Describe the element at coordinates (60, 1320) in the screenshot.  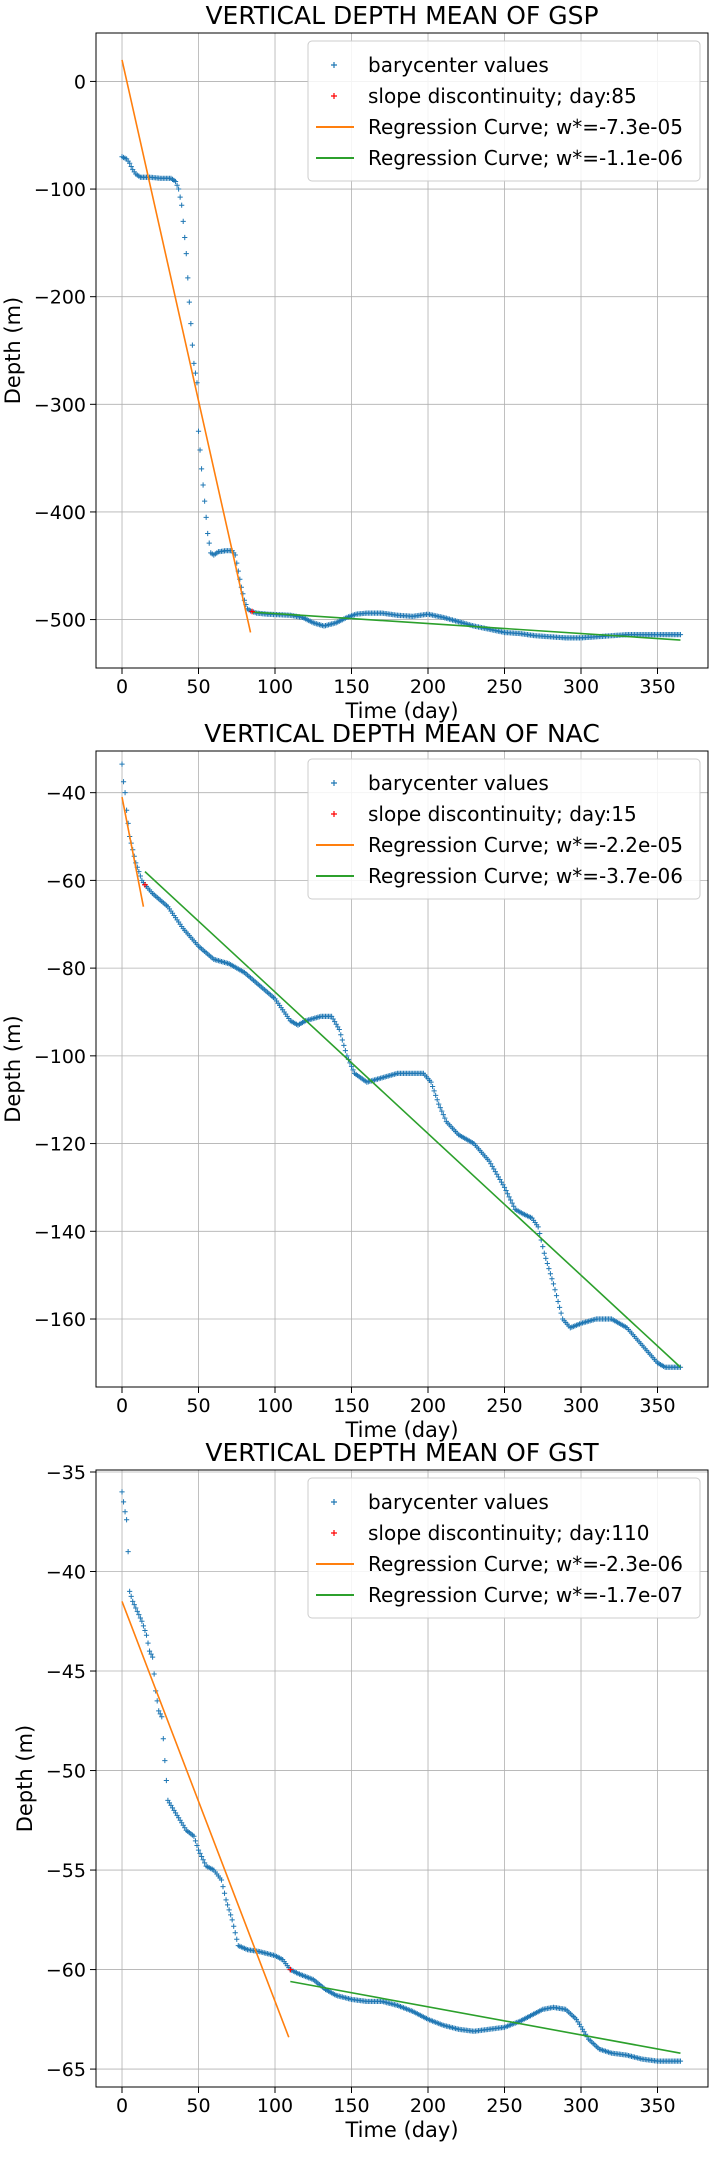
I see `chart2-y-tick-label: −160` at that location.